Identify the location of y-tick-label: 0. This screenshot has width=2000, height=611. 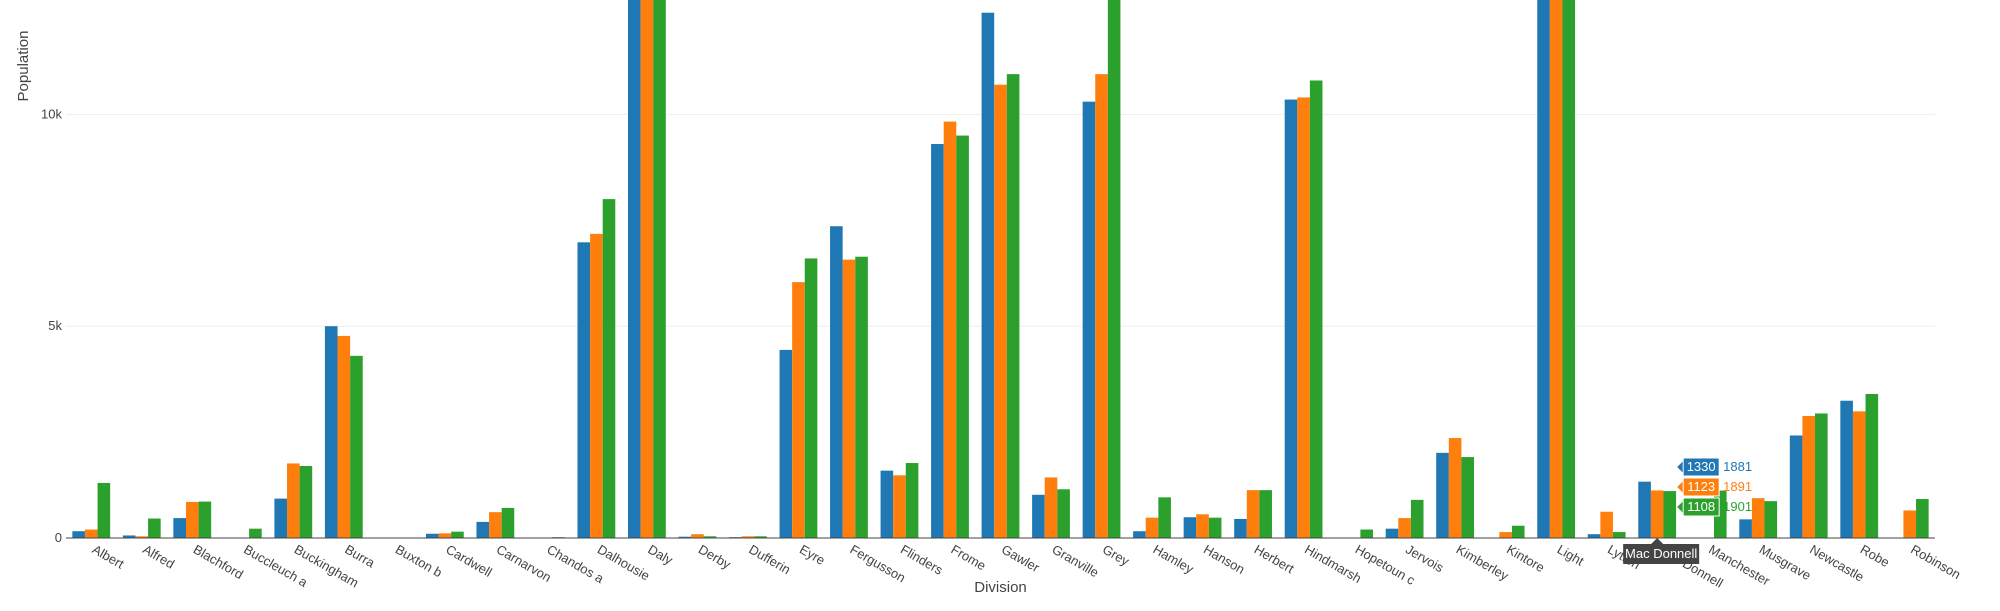
(58, 537).